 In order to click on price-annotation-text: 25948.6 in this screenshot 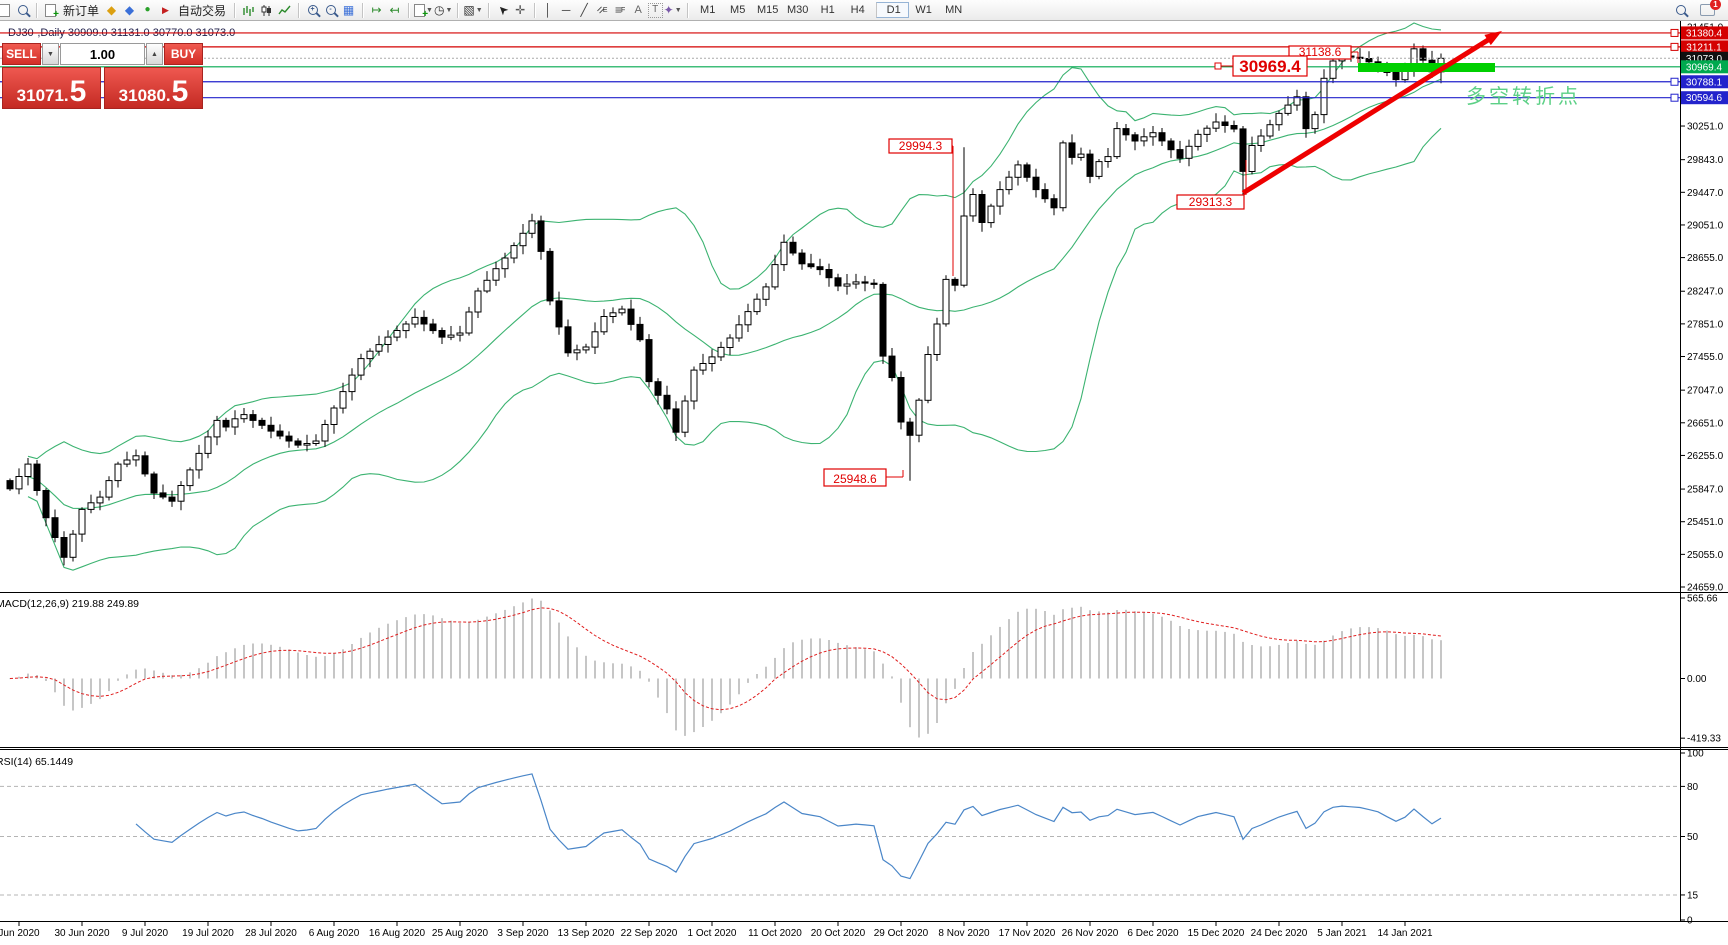, I will do `click(855, 479)`.